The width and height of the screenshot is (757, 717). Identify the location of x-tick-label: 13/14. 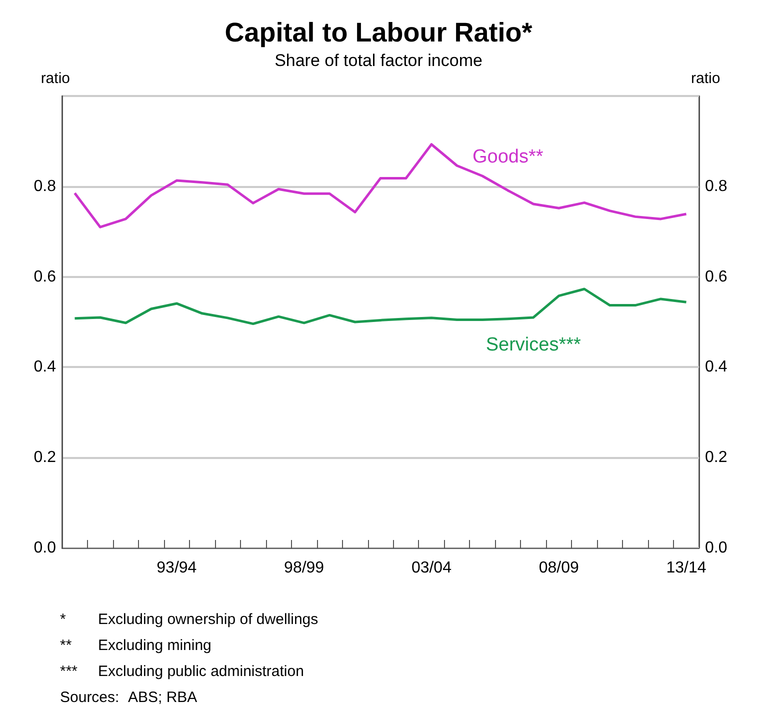
(686, 568).